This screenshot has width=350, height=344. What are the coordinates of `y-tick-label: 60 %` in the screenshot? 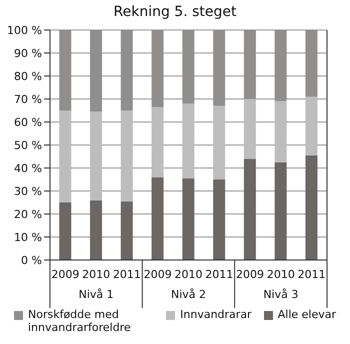 It's located at (28, 122).